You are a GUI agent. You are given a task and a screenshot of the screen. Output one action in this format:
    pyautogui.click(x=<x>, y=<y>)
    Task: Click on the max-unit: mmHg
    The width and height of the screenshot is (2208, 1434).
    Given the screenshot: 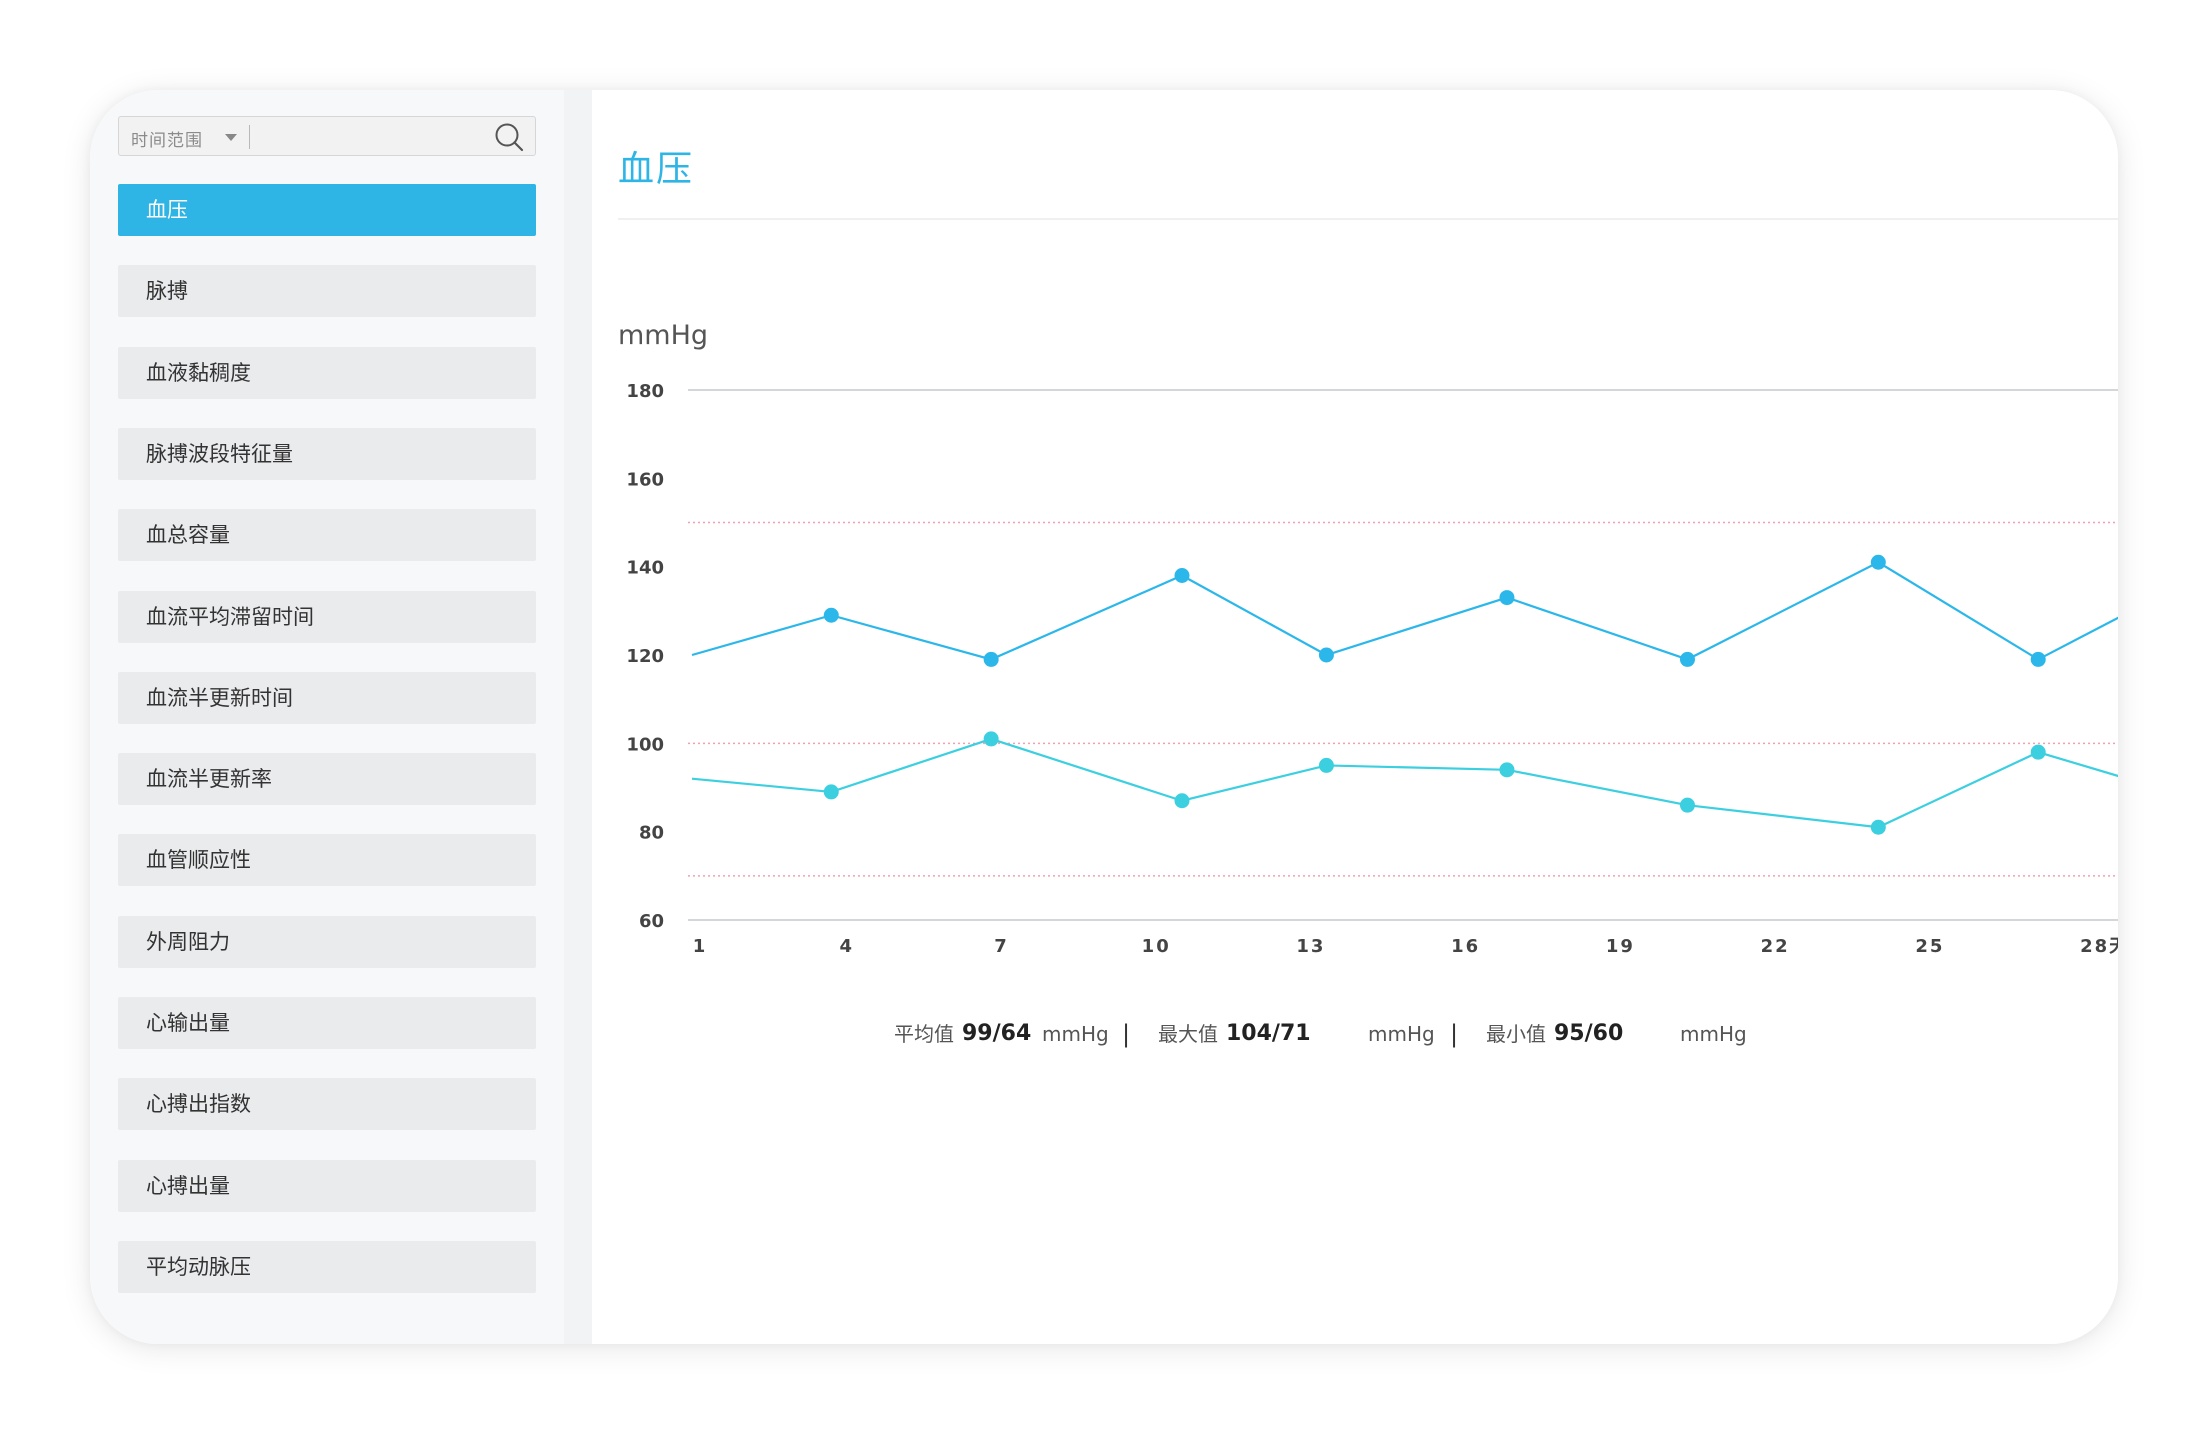 What is the action you would take?
    pyautogui.click(x=1401, y=1034)
    